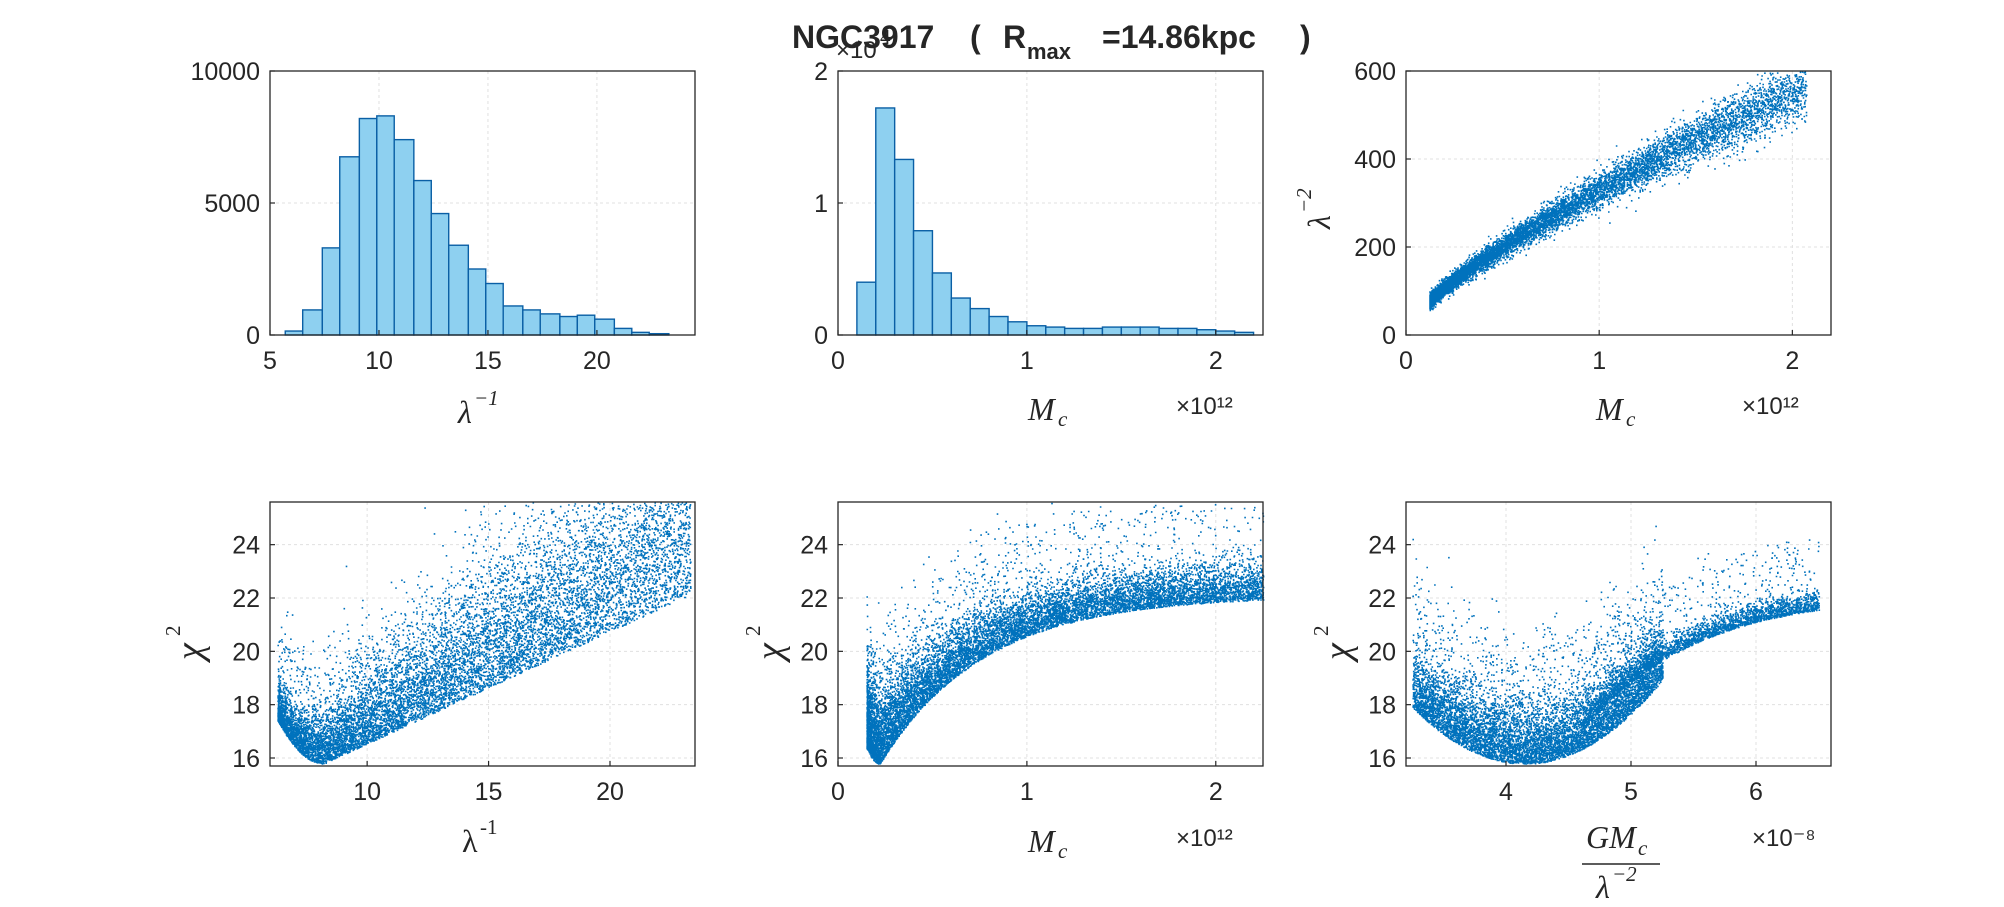  What do you see at coordinates (428, 669) in the screenshot?
I see `panel-4-ticks: 10 15 20 16 18 20 22 24` at bounding box center [428, 669].